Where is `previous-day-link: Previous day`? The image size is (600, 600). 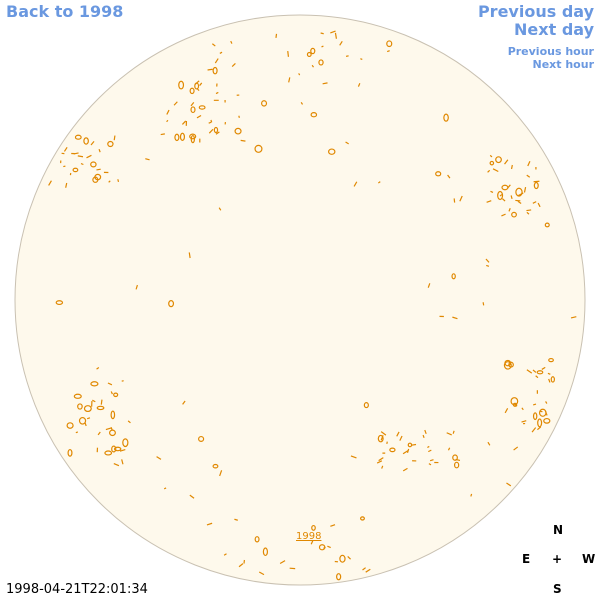 previous-day-link: Previous day is located at coordinates (535, 11).